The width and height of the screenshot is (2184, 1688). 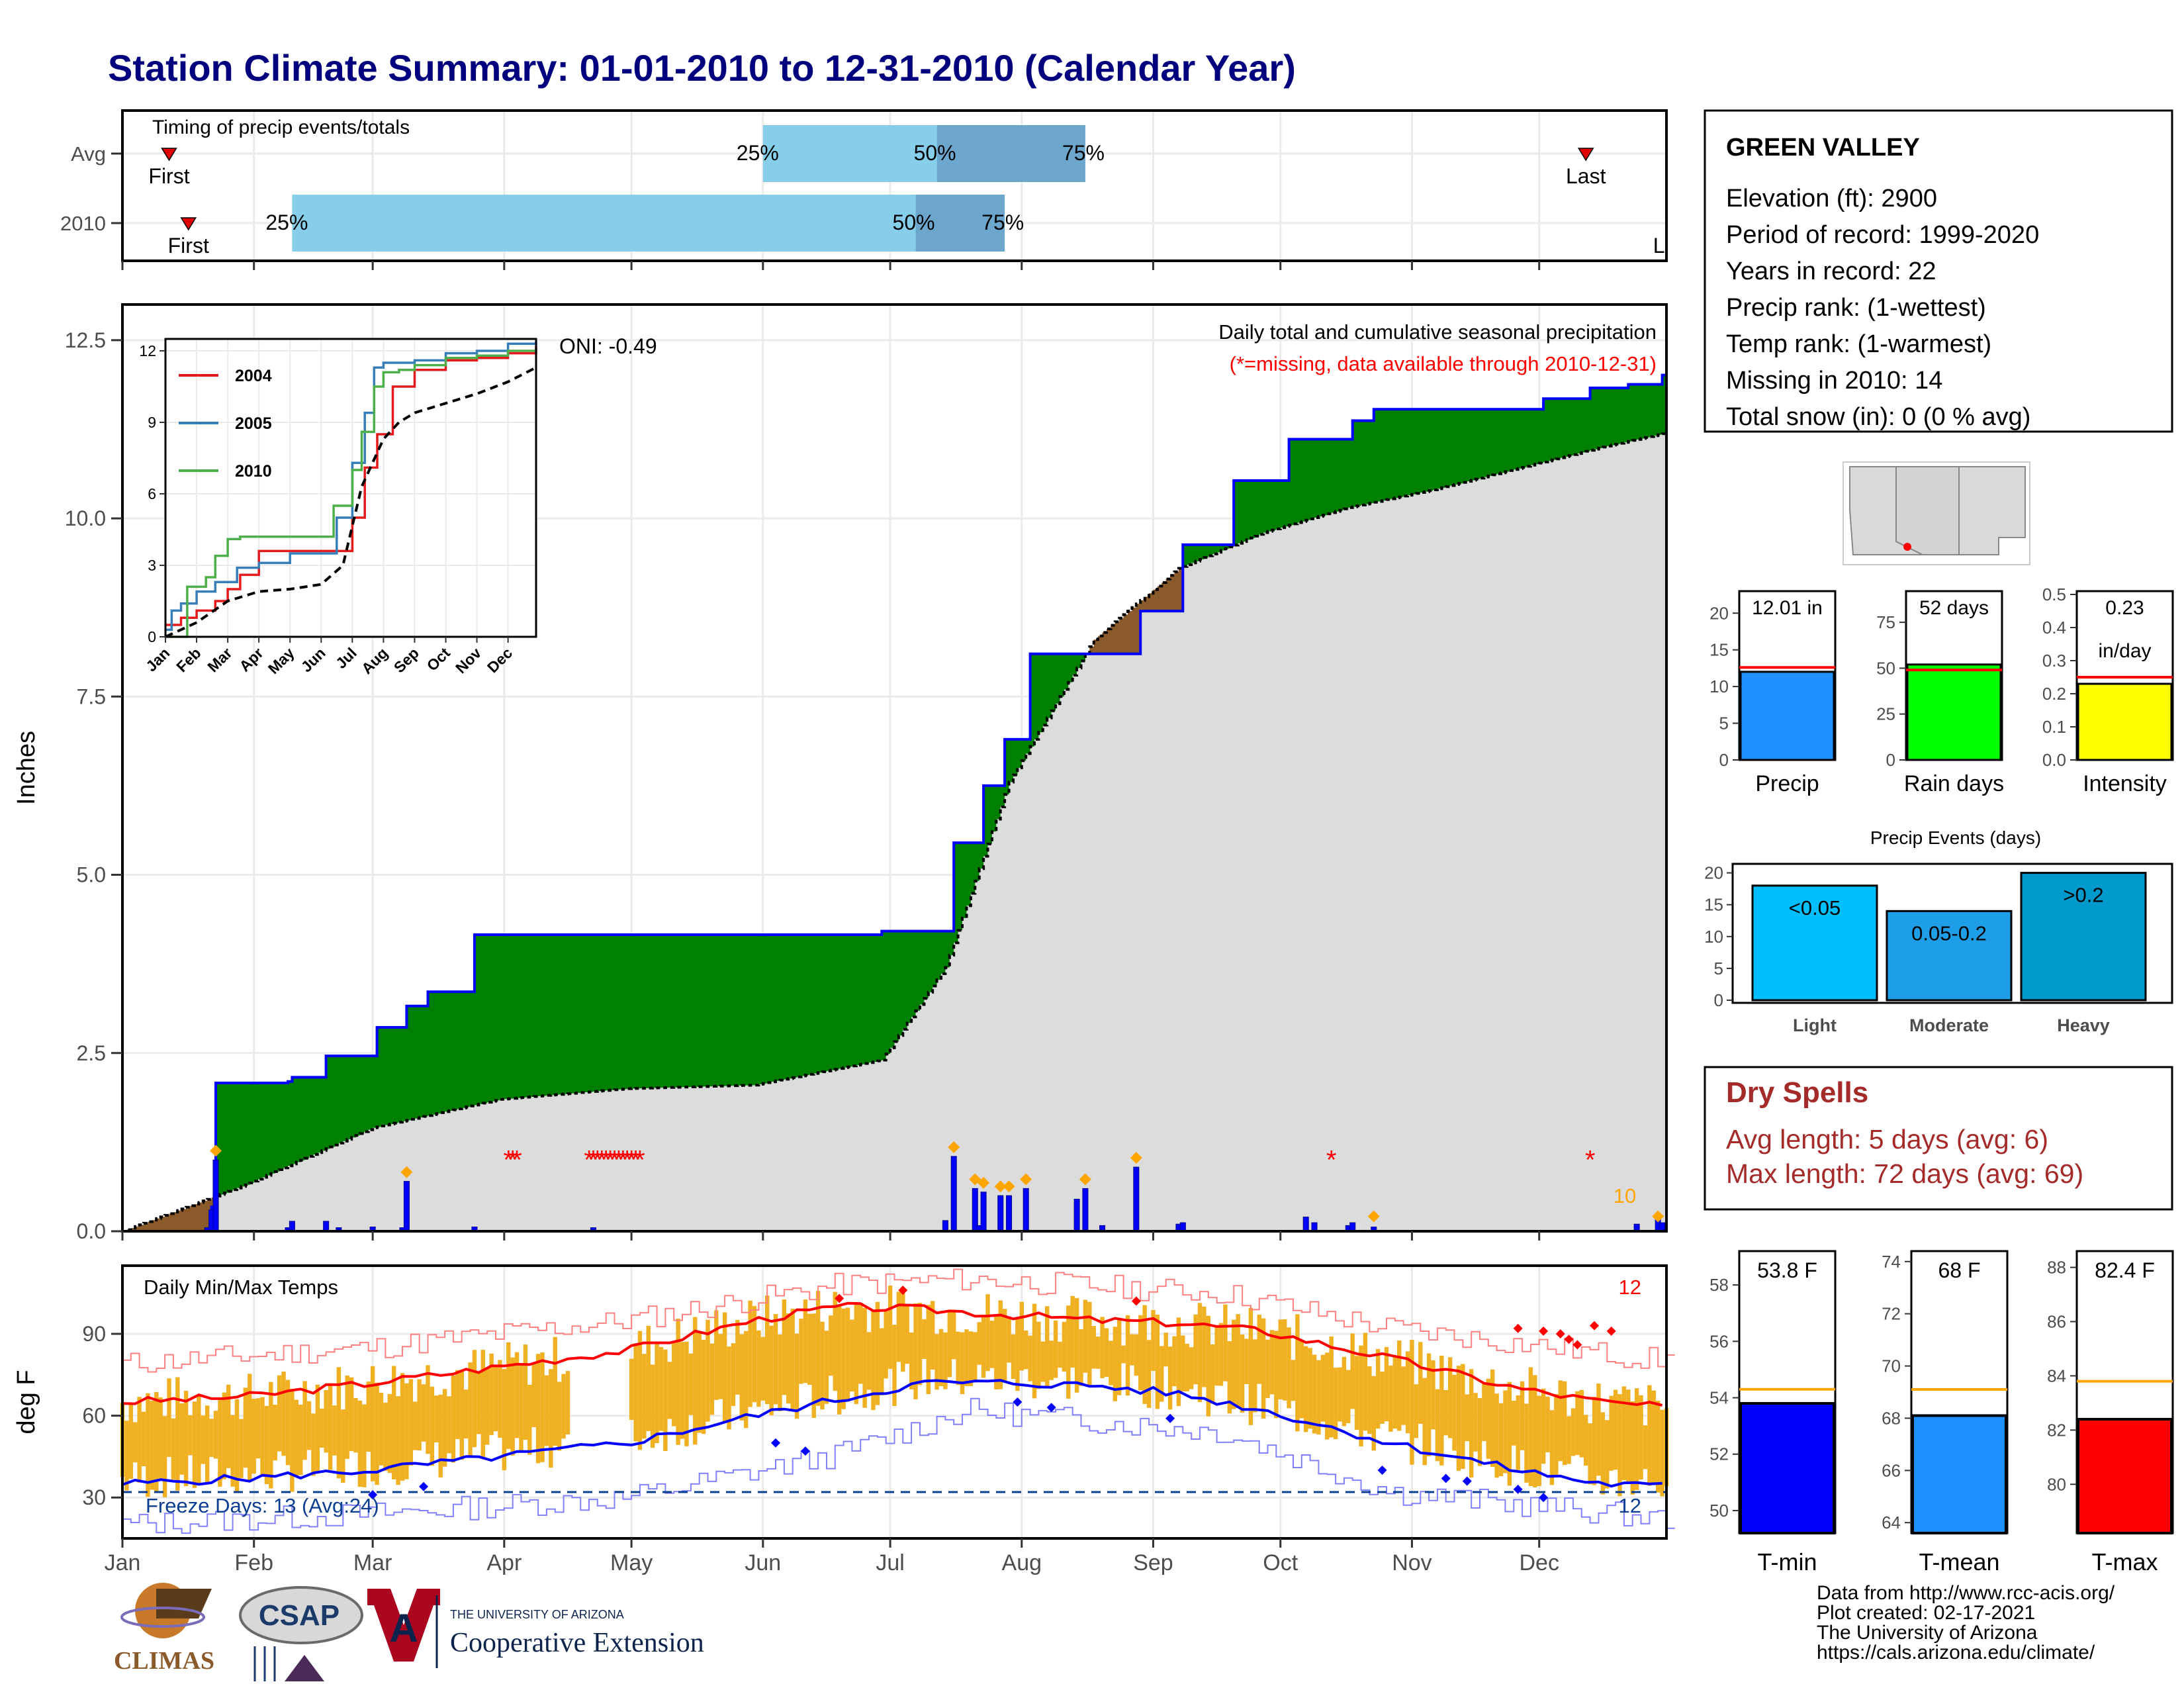 What do you see at coordinates (2125, 1270) in the screenshot?
I see `value-label: 82.4 F` at bounding box center [2125, 1270].